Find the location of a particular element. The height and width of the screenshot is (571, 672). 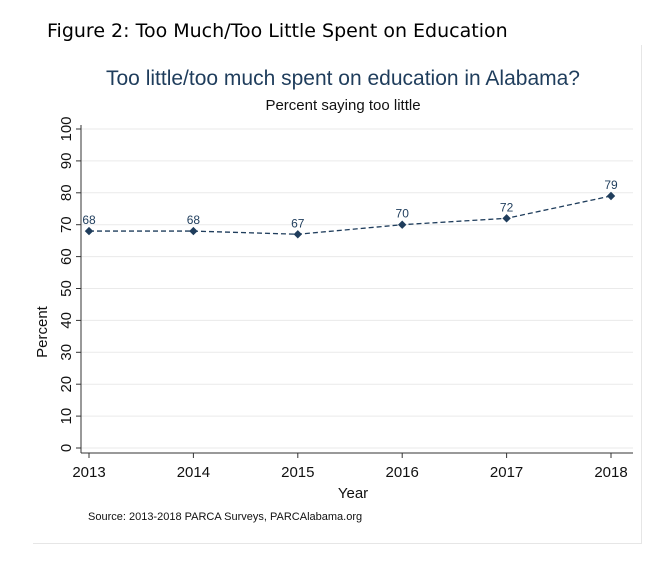

y-tick-label: 0 is located at coordinates (66, 448).